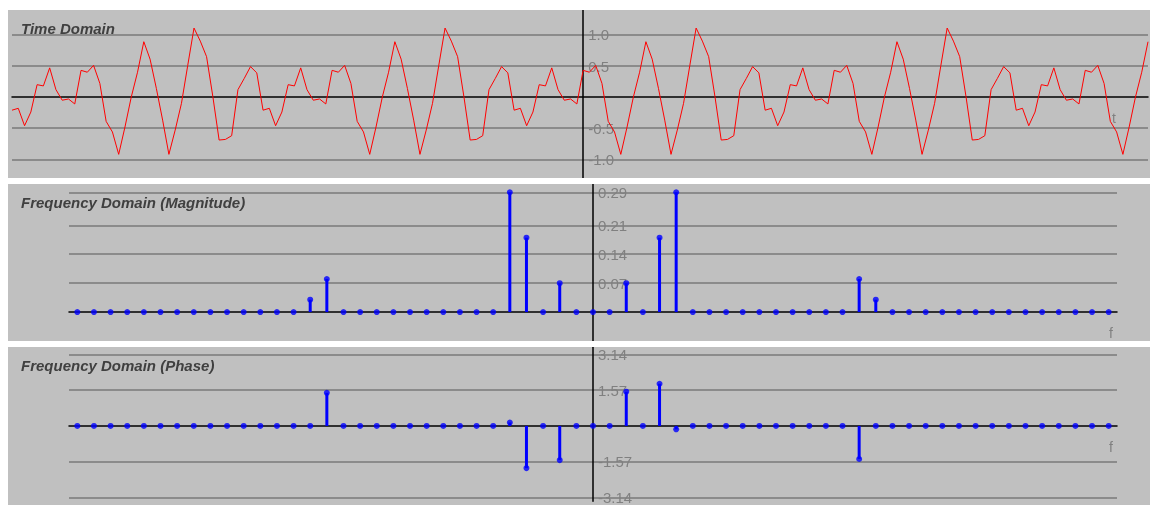 The width and height of the screenshot is (1150, 505). I want to click on text: Time Domain, so click(68, 28).